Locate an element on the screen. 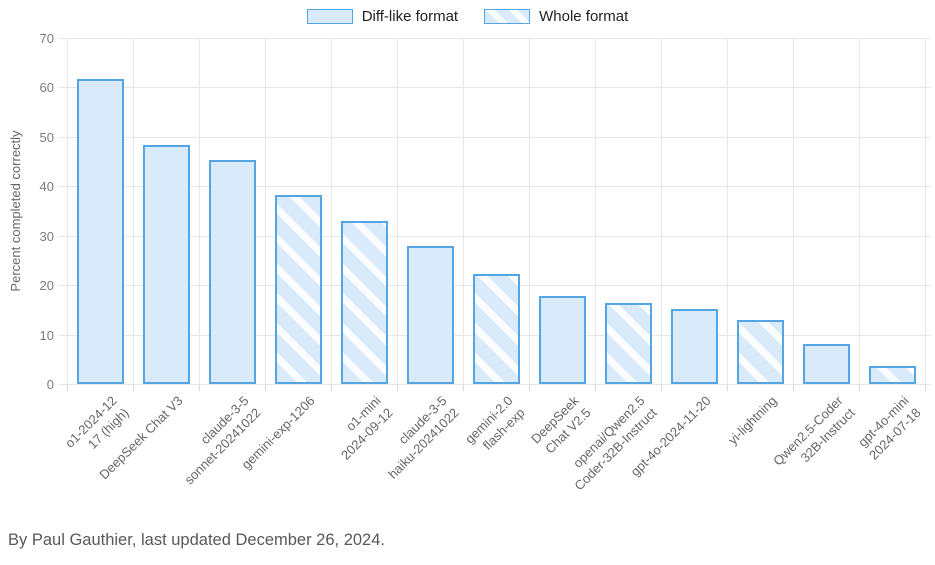 Image resolution: width=935 pixels, height=565 pixels. y-axis-tick-label: 60 is located at coordinates (46, 88).